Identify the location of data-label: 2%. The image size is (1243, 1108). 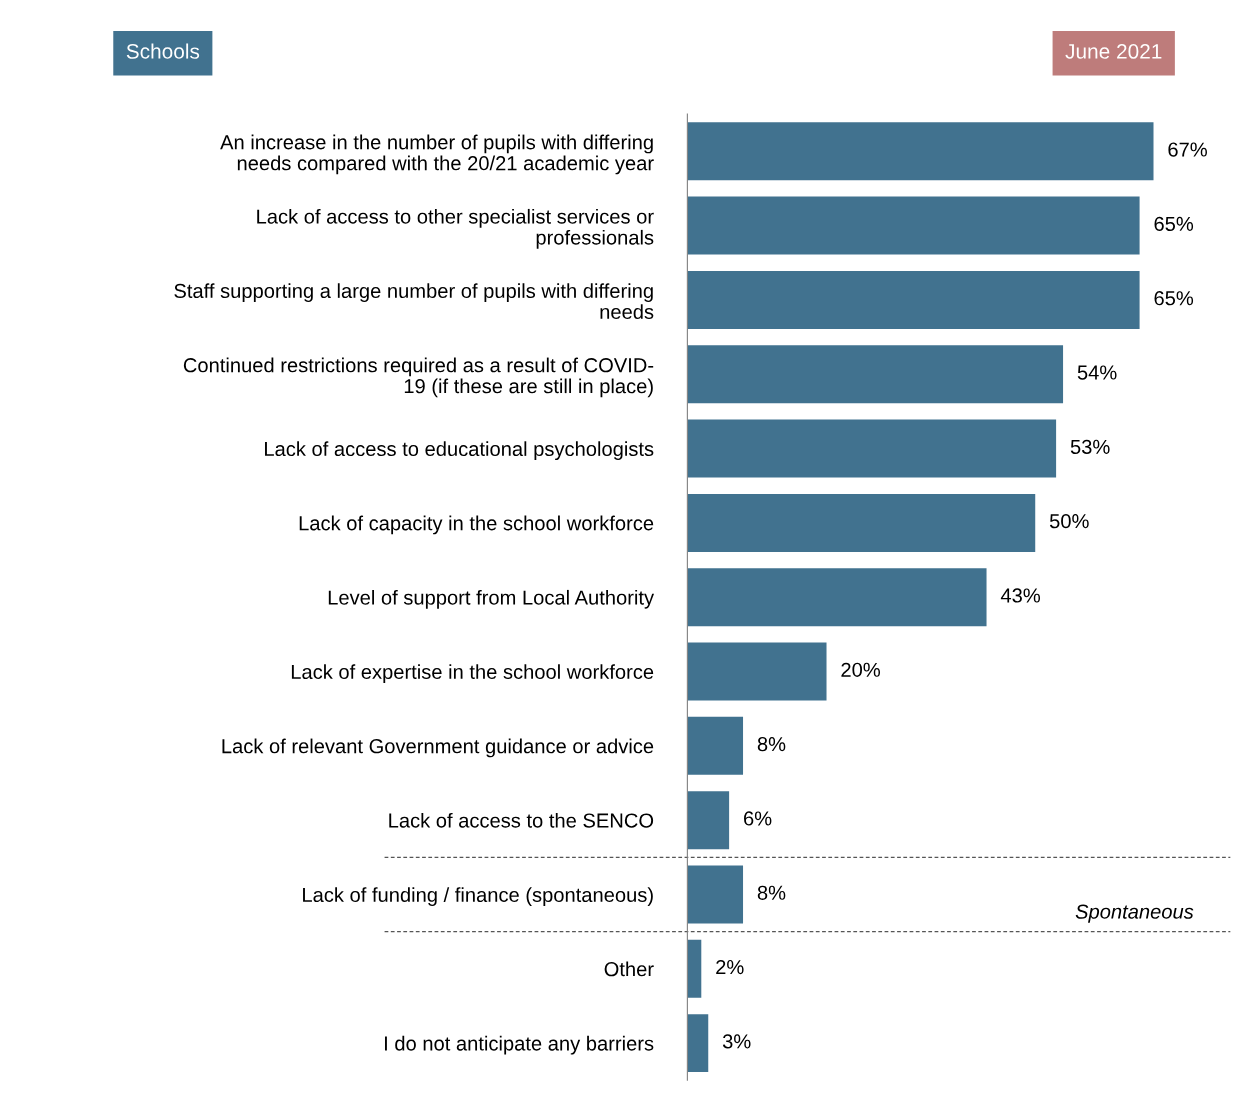
(730, 967).